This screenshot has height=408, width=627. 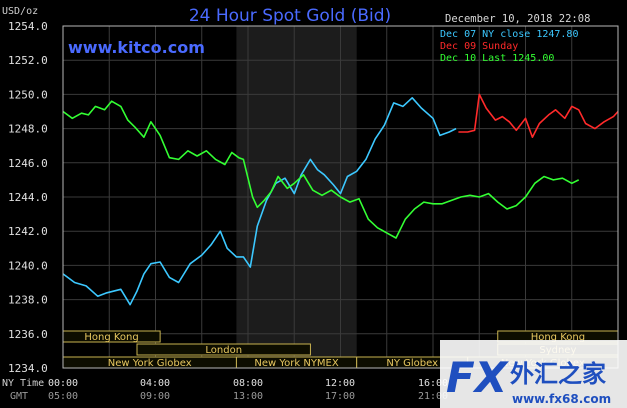 I want to click on y-tick-label: 1252.0, so click(x=28, y=60).